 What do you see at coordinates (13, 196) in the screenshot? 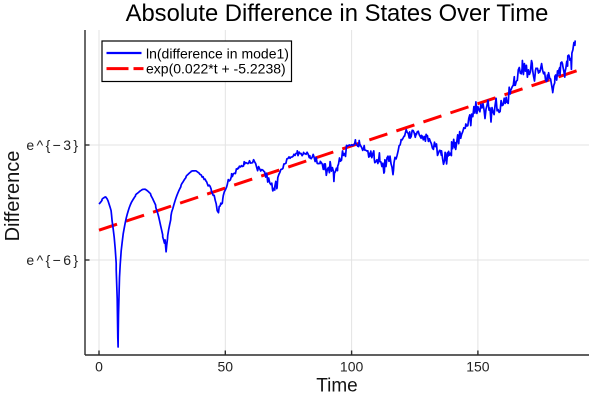
I see `svg-text: Difference` at bounding box center [13, 196].